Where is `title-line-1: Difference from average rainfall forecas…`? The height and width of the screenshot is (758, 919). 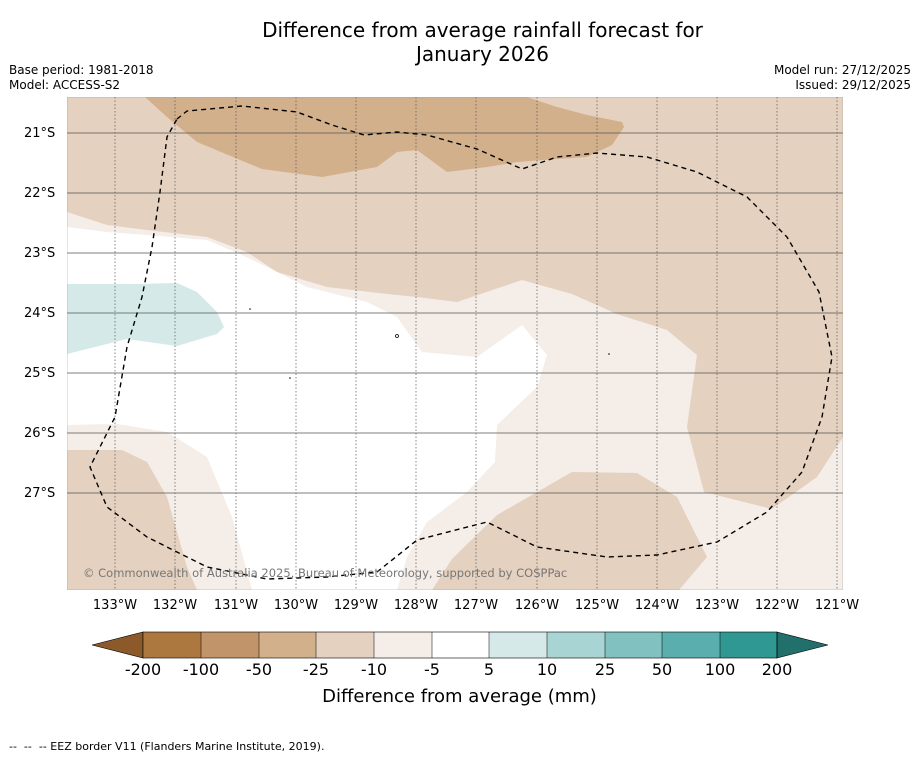 title-line-1: Difference from average rainfall forecas… is located at coordinates (482, 30).